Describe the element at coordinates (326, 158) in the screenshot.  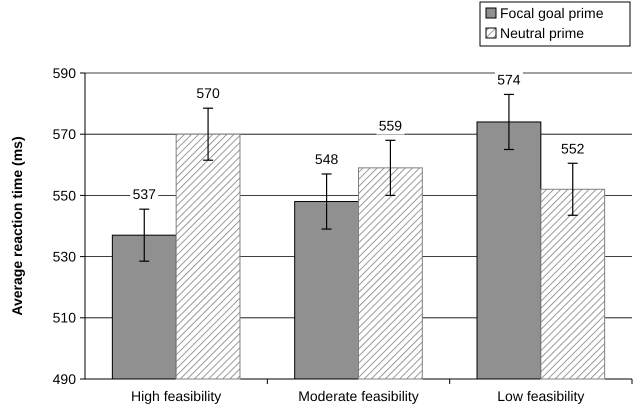
I see `data-label: 548` at that location.